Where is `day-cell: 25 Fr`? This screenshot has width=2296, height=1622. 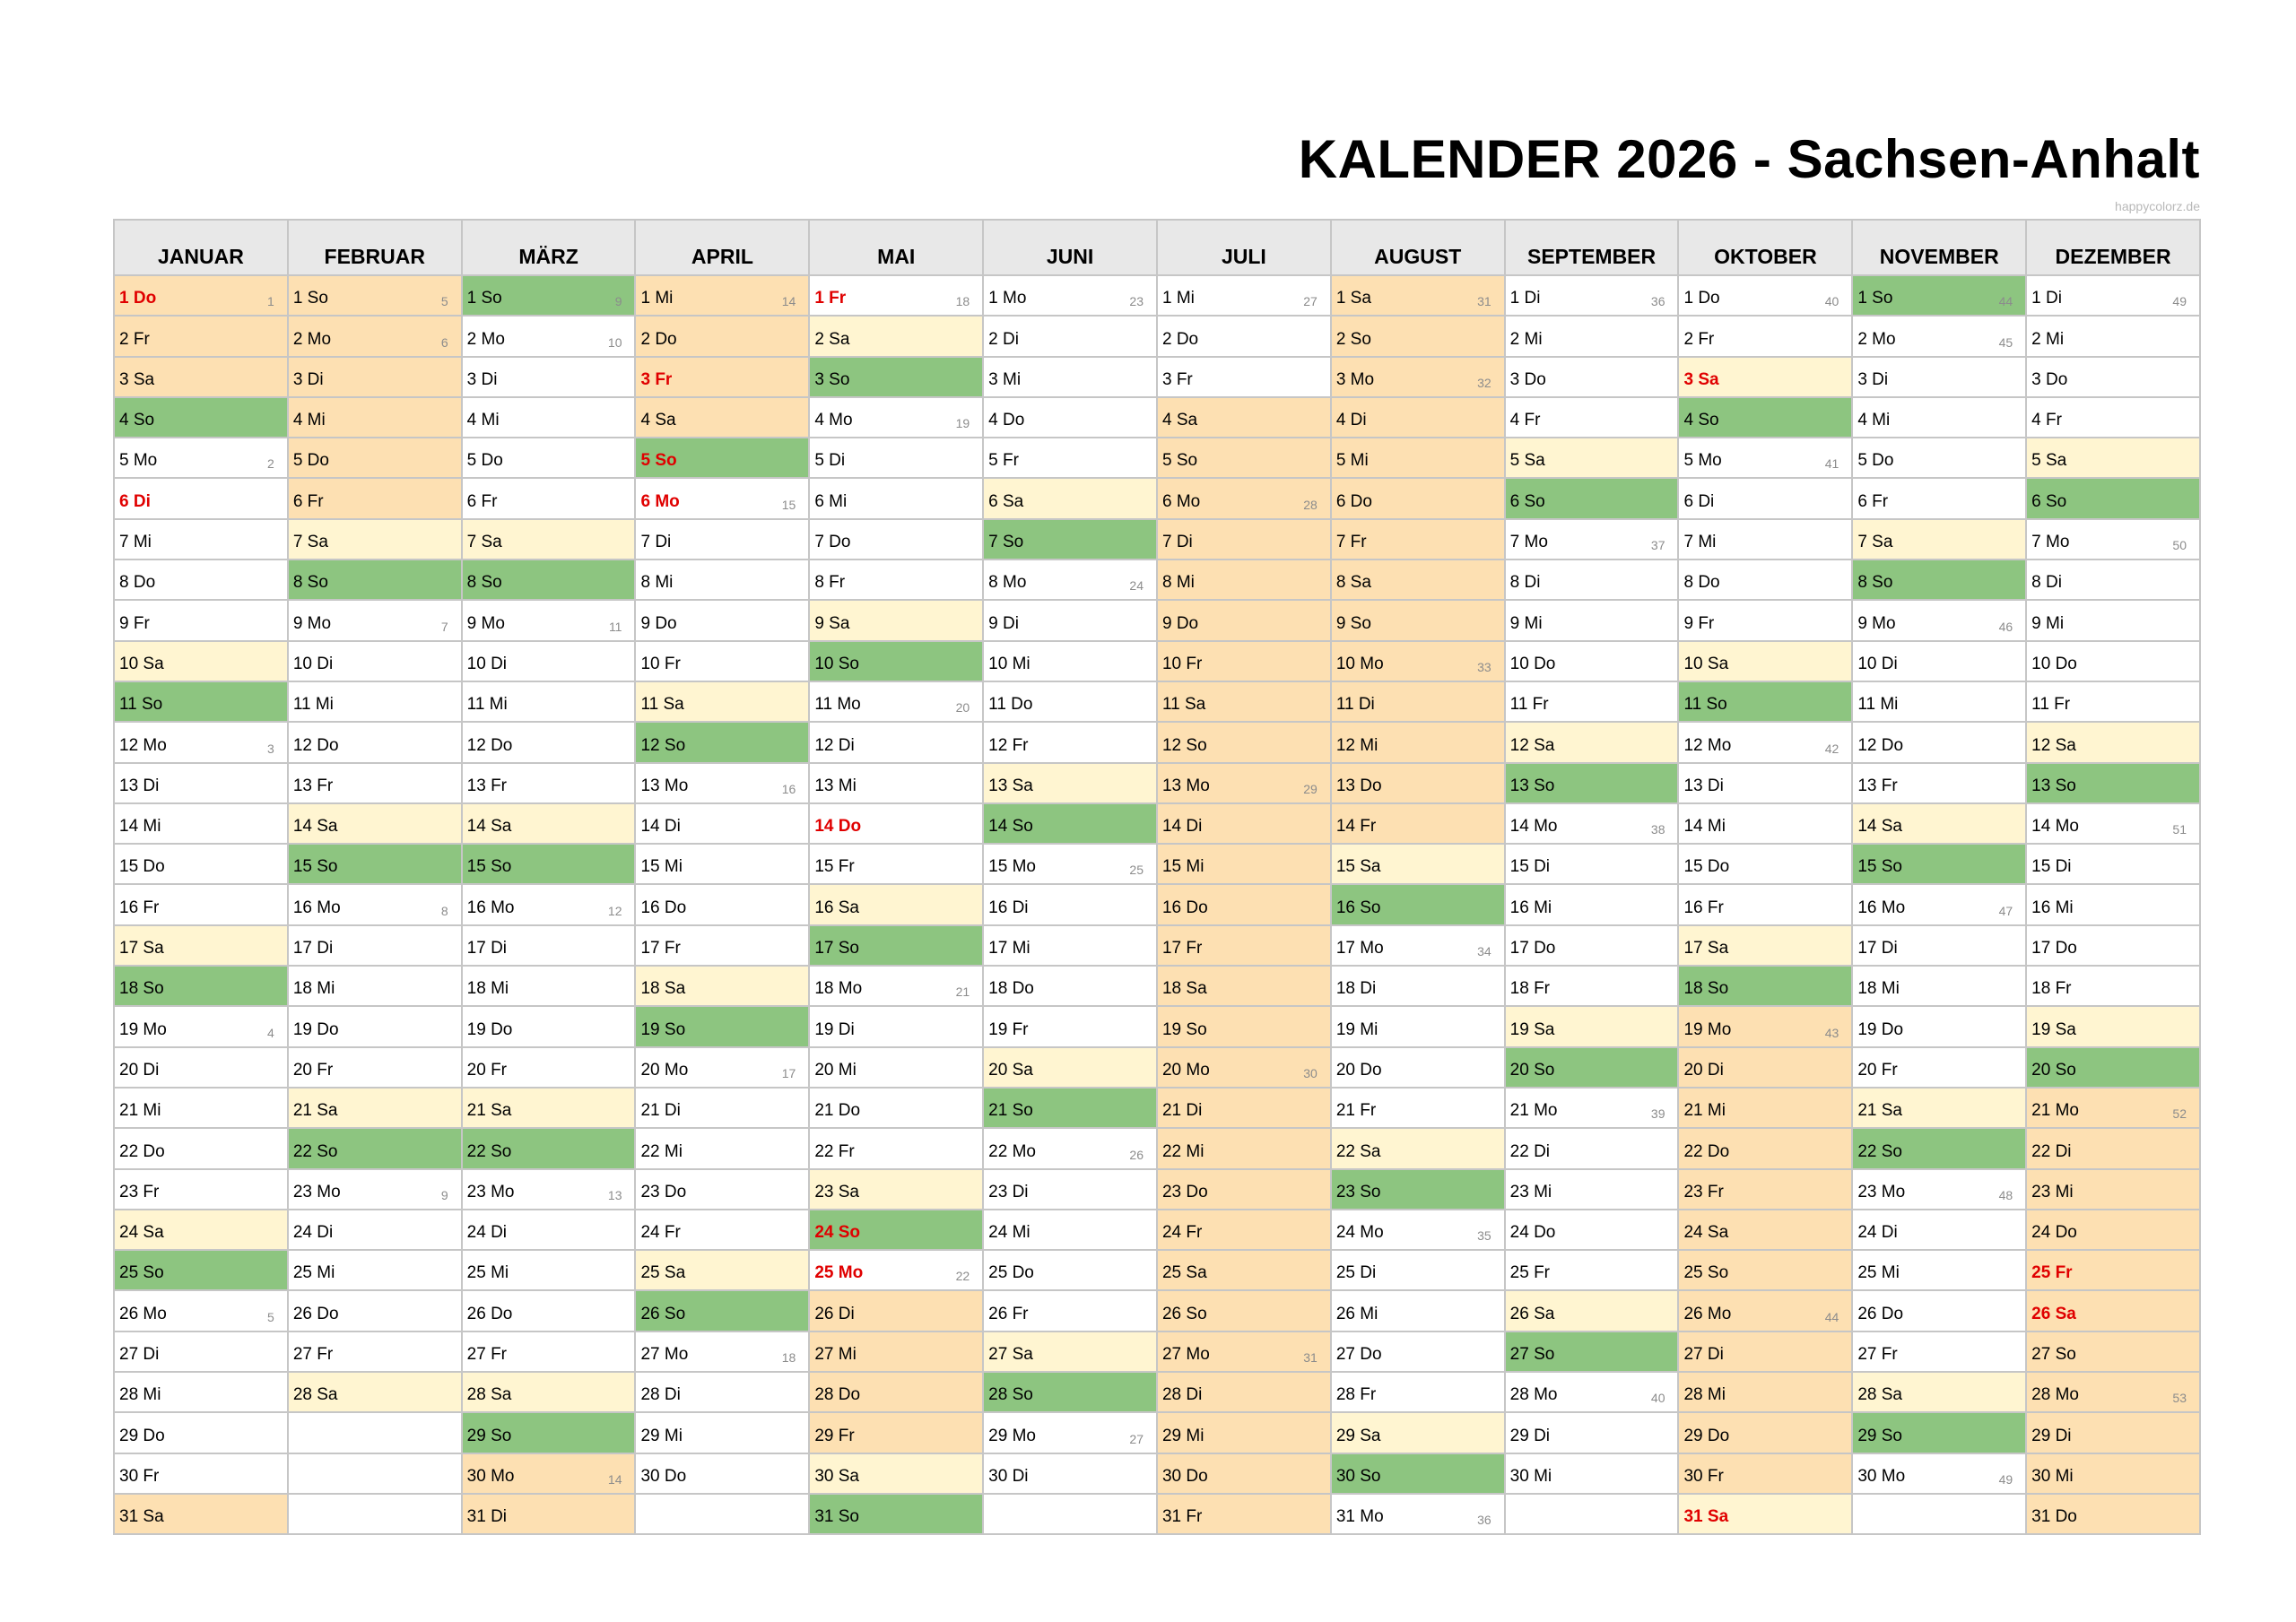
day-cell: 25 Fr is located at coordinates (2114, 1271).